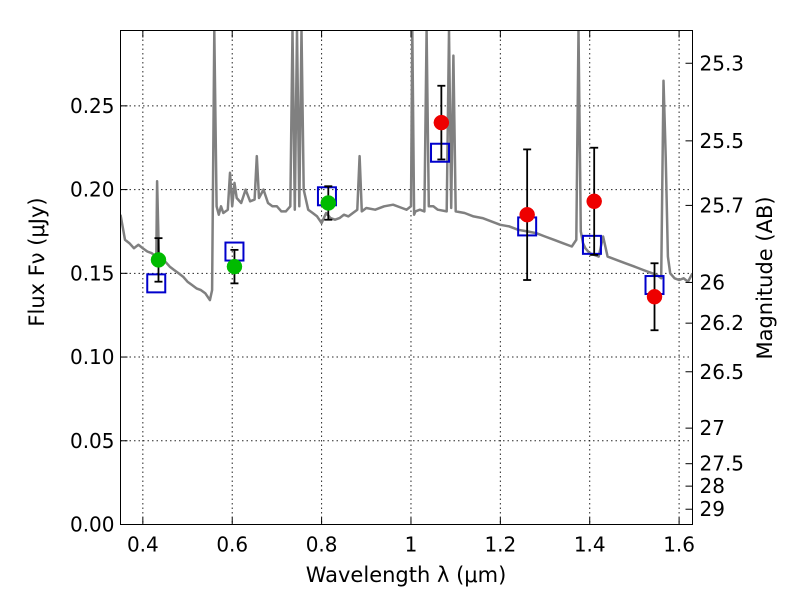  Describe the element at coordinates (590, 545) in the screenshot. I see `x-tick-label: 1.4` at that location.